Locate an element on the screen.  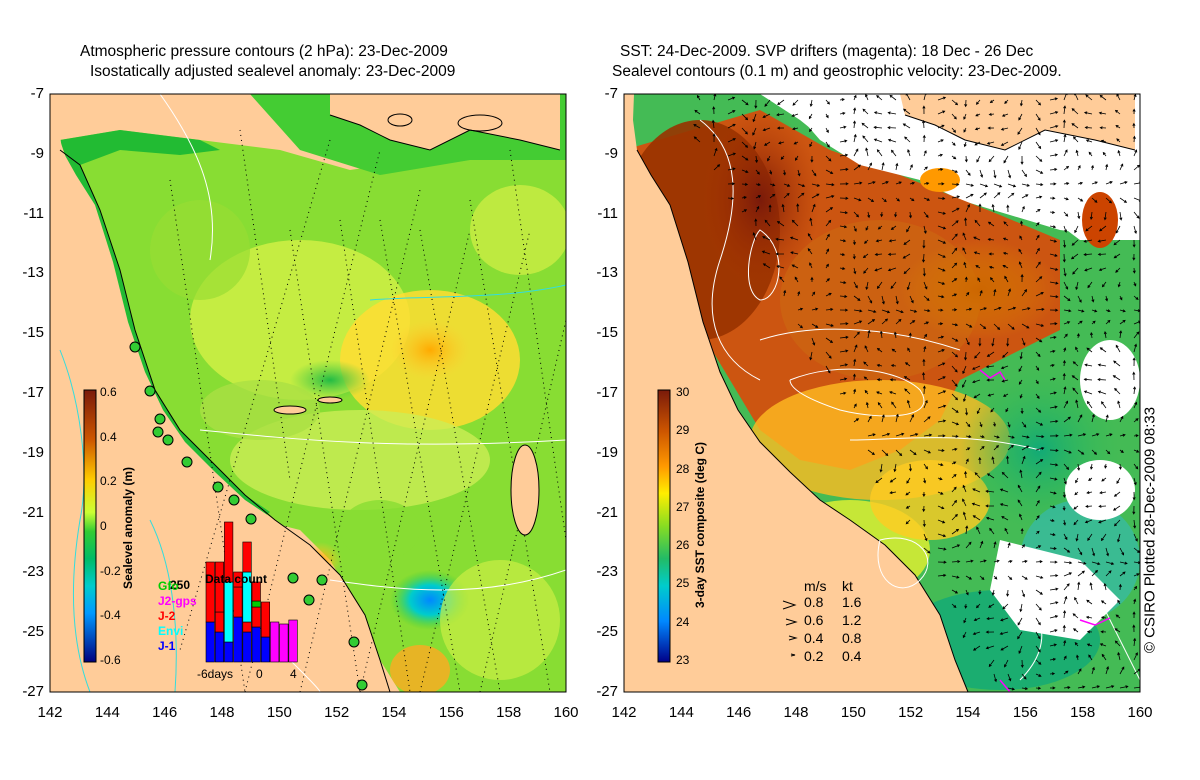
inset-legend-item: Gfo is located at coordinates (168, 586).